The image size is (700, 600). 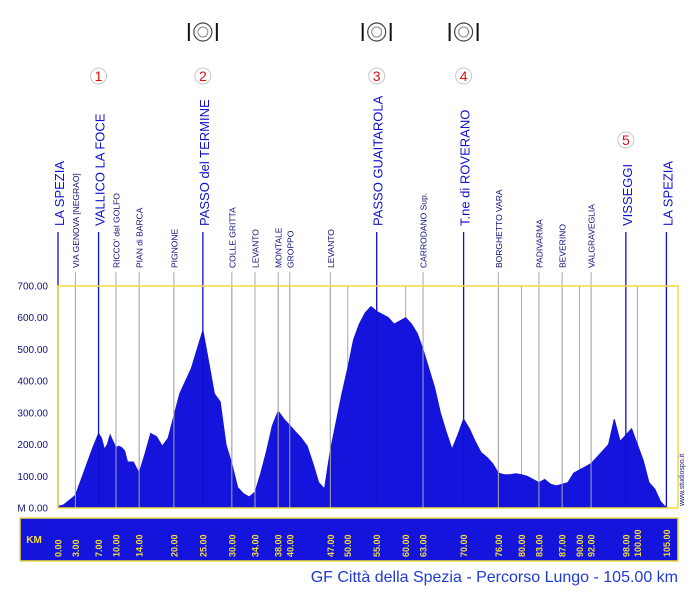 I want to click on x-tick-label: 3.00, so click(x=76, y=548).